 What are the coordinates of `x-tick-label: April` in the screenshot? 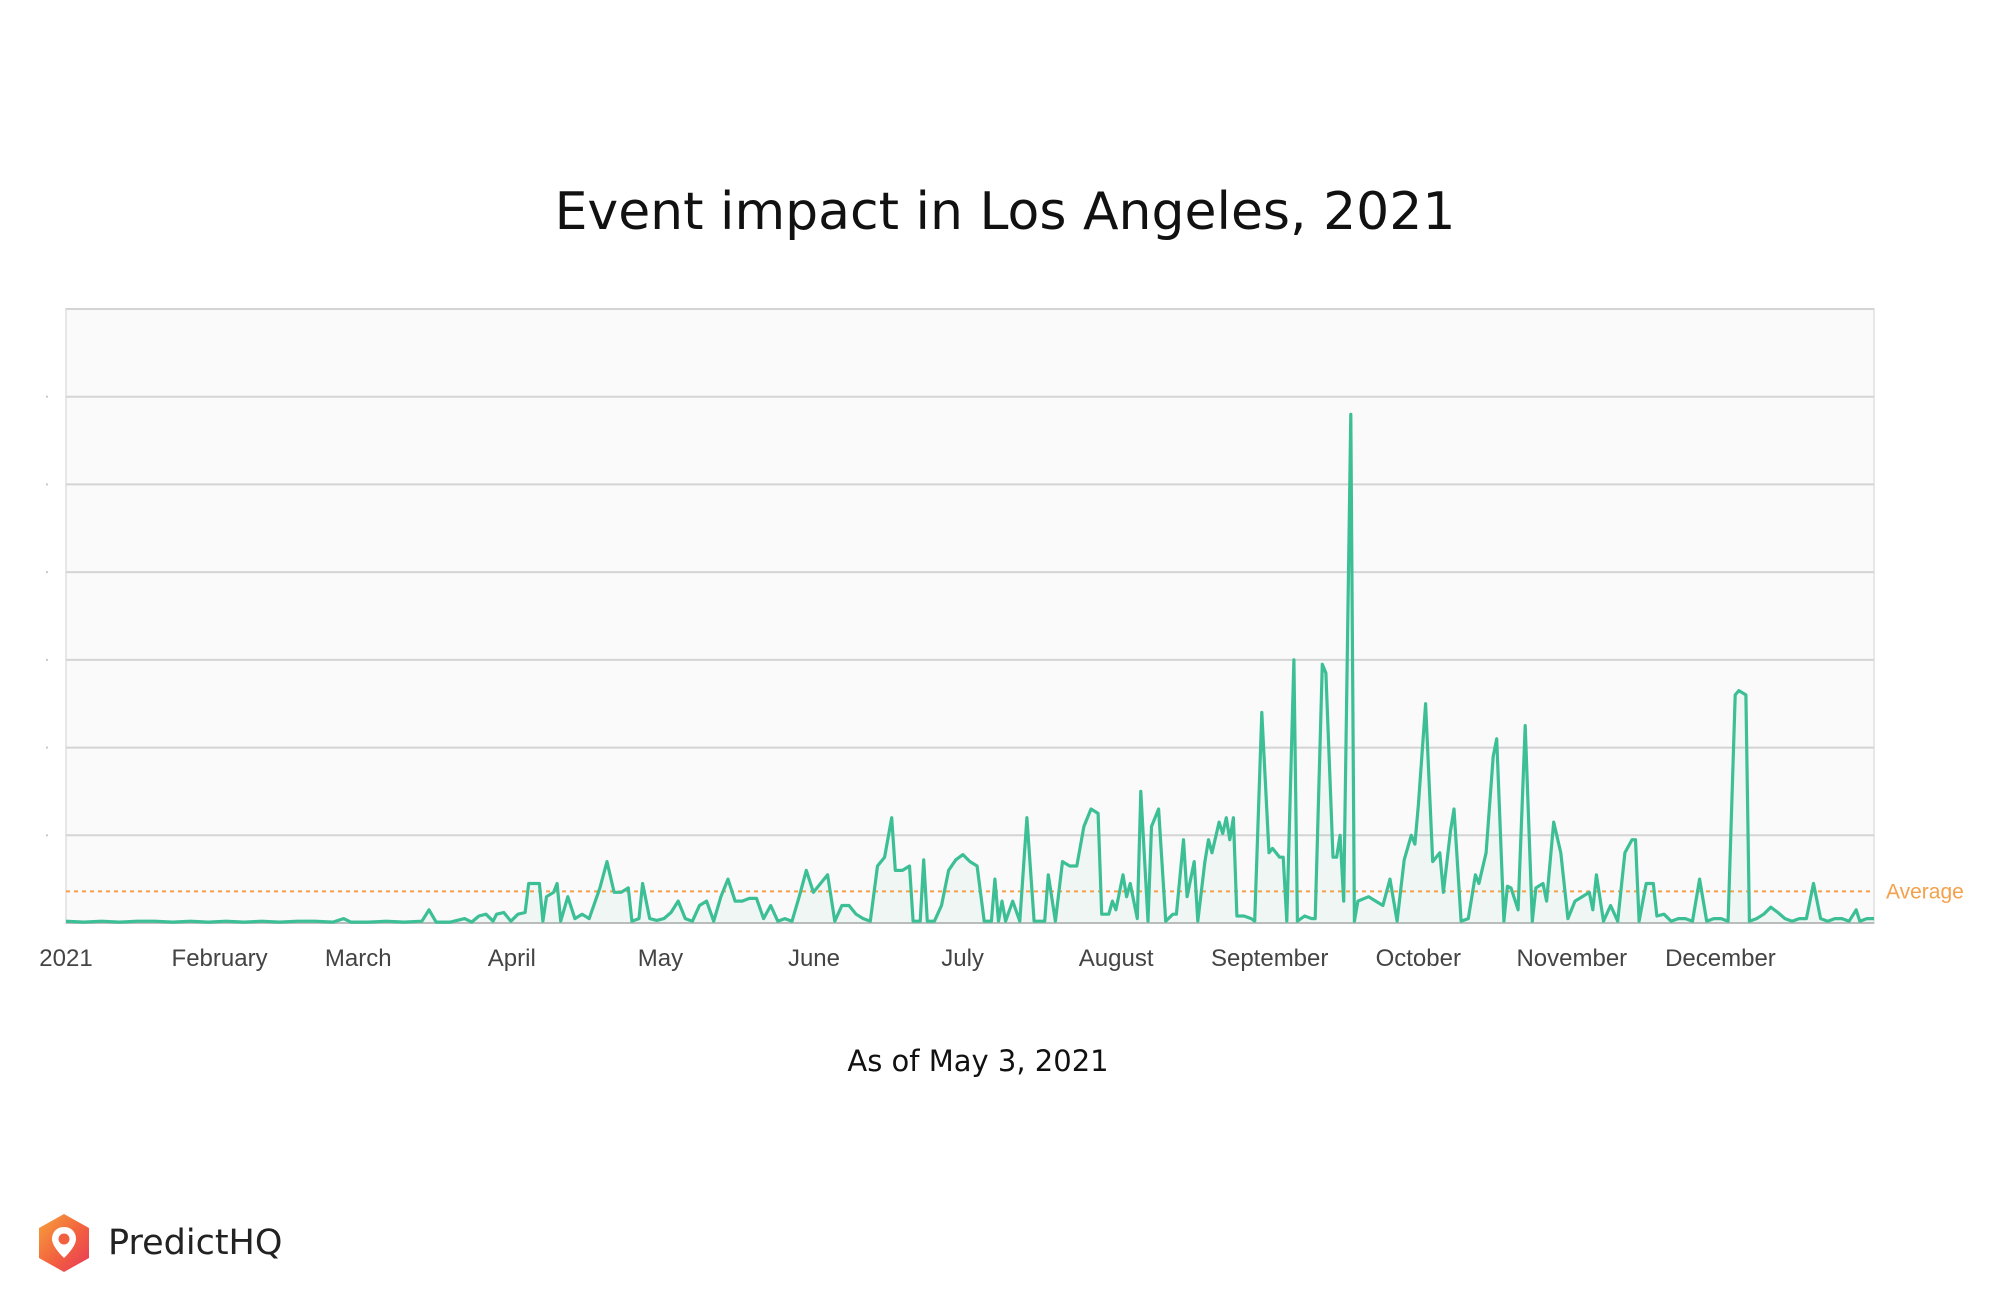 It's located at (512, 958).